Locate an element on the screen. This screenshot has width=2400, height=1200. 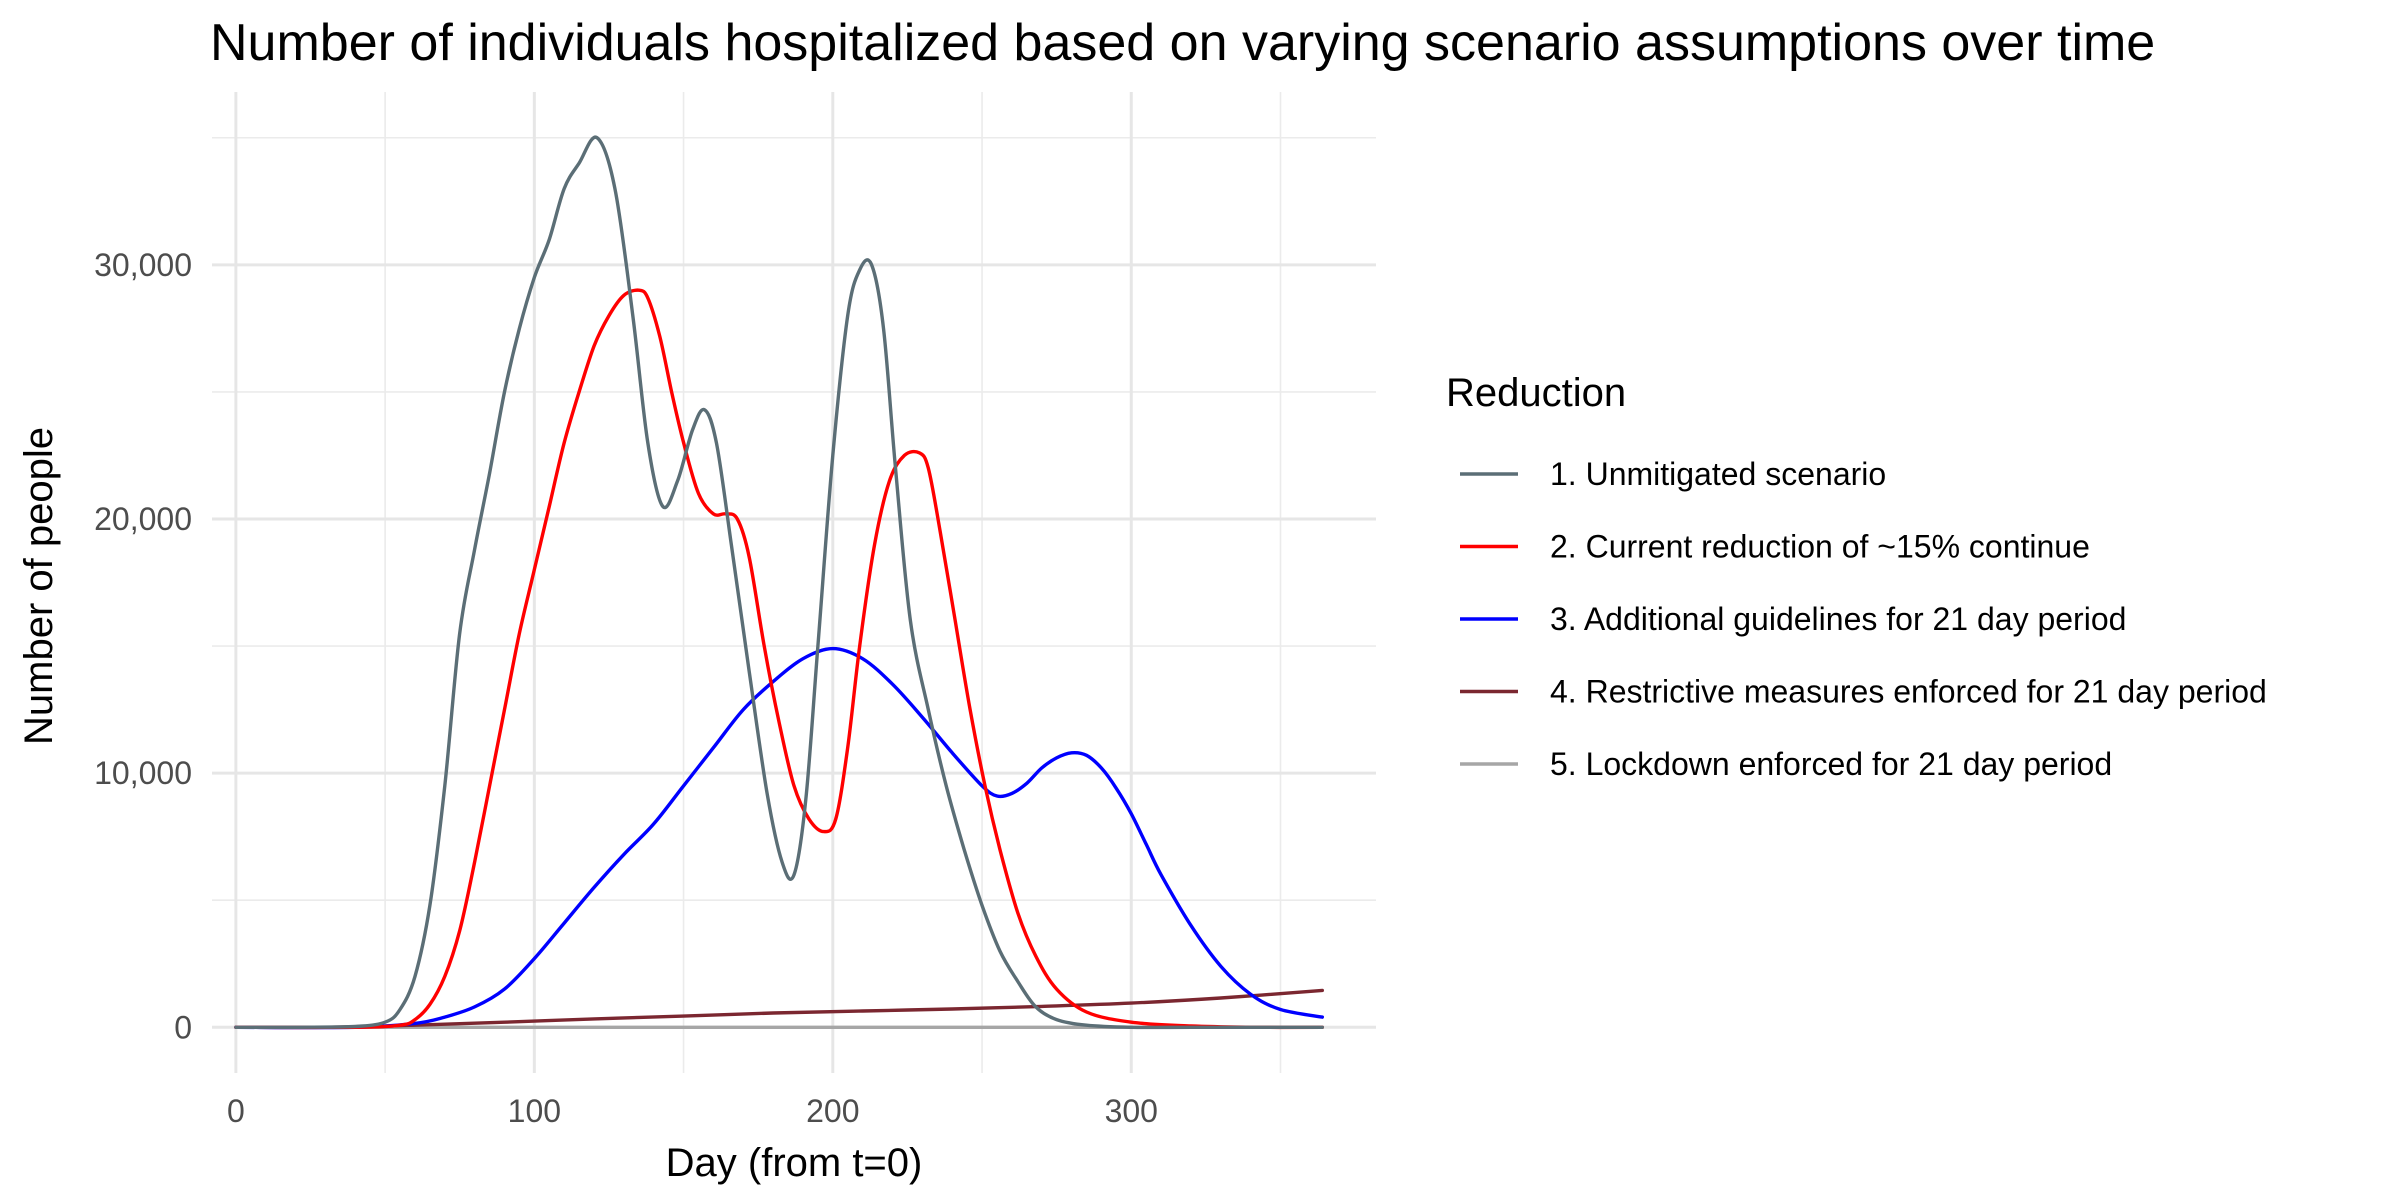
x-tick-label: 0 is located at coordinates (236, 1111).